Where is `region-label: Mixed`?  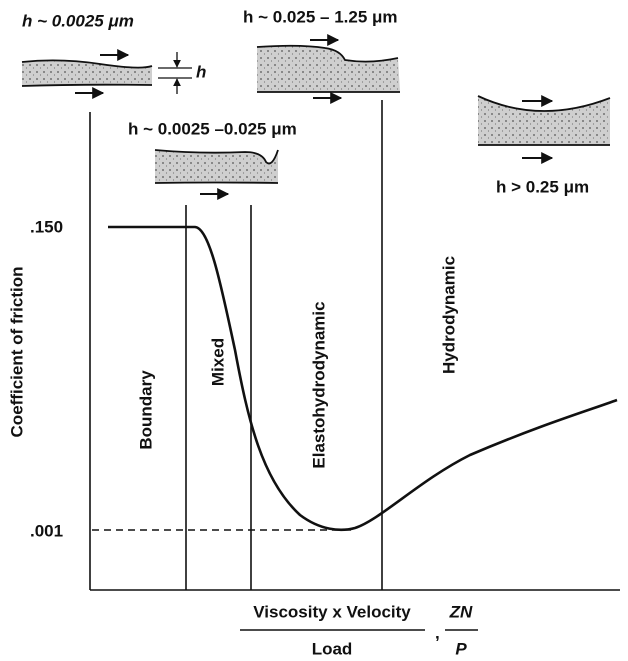 region-label: Mixed is located at coordinates (217, 362).